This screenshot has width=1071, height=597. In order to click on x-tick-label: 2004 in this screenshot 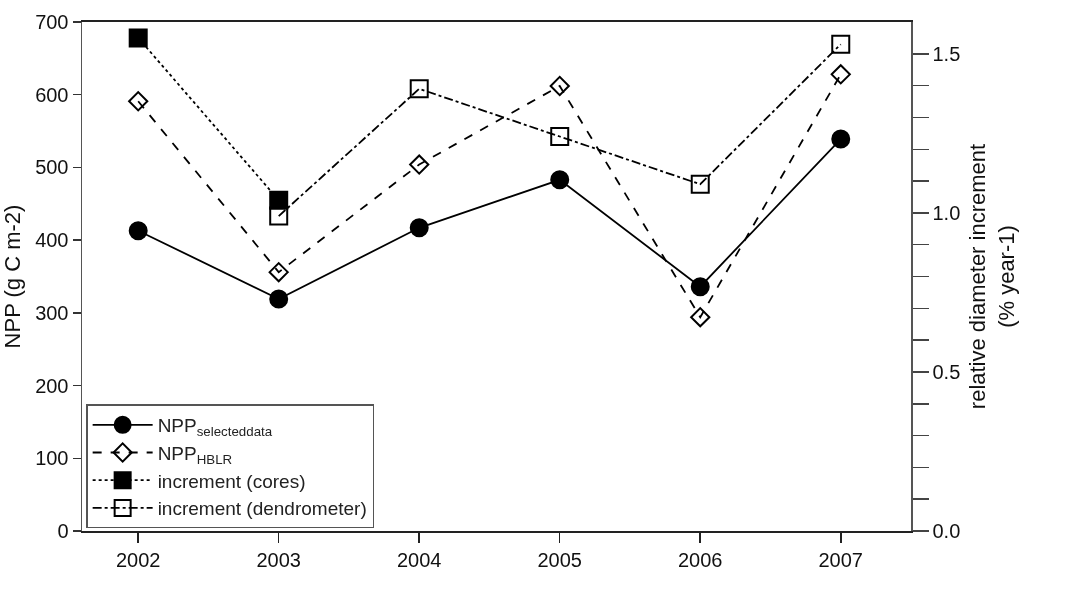, I will do `click(419, 560)`.